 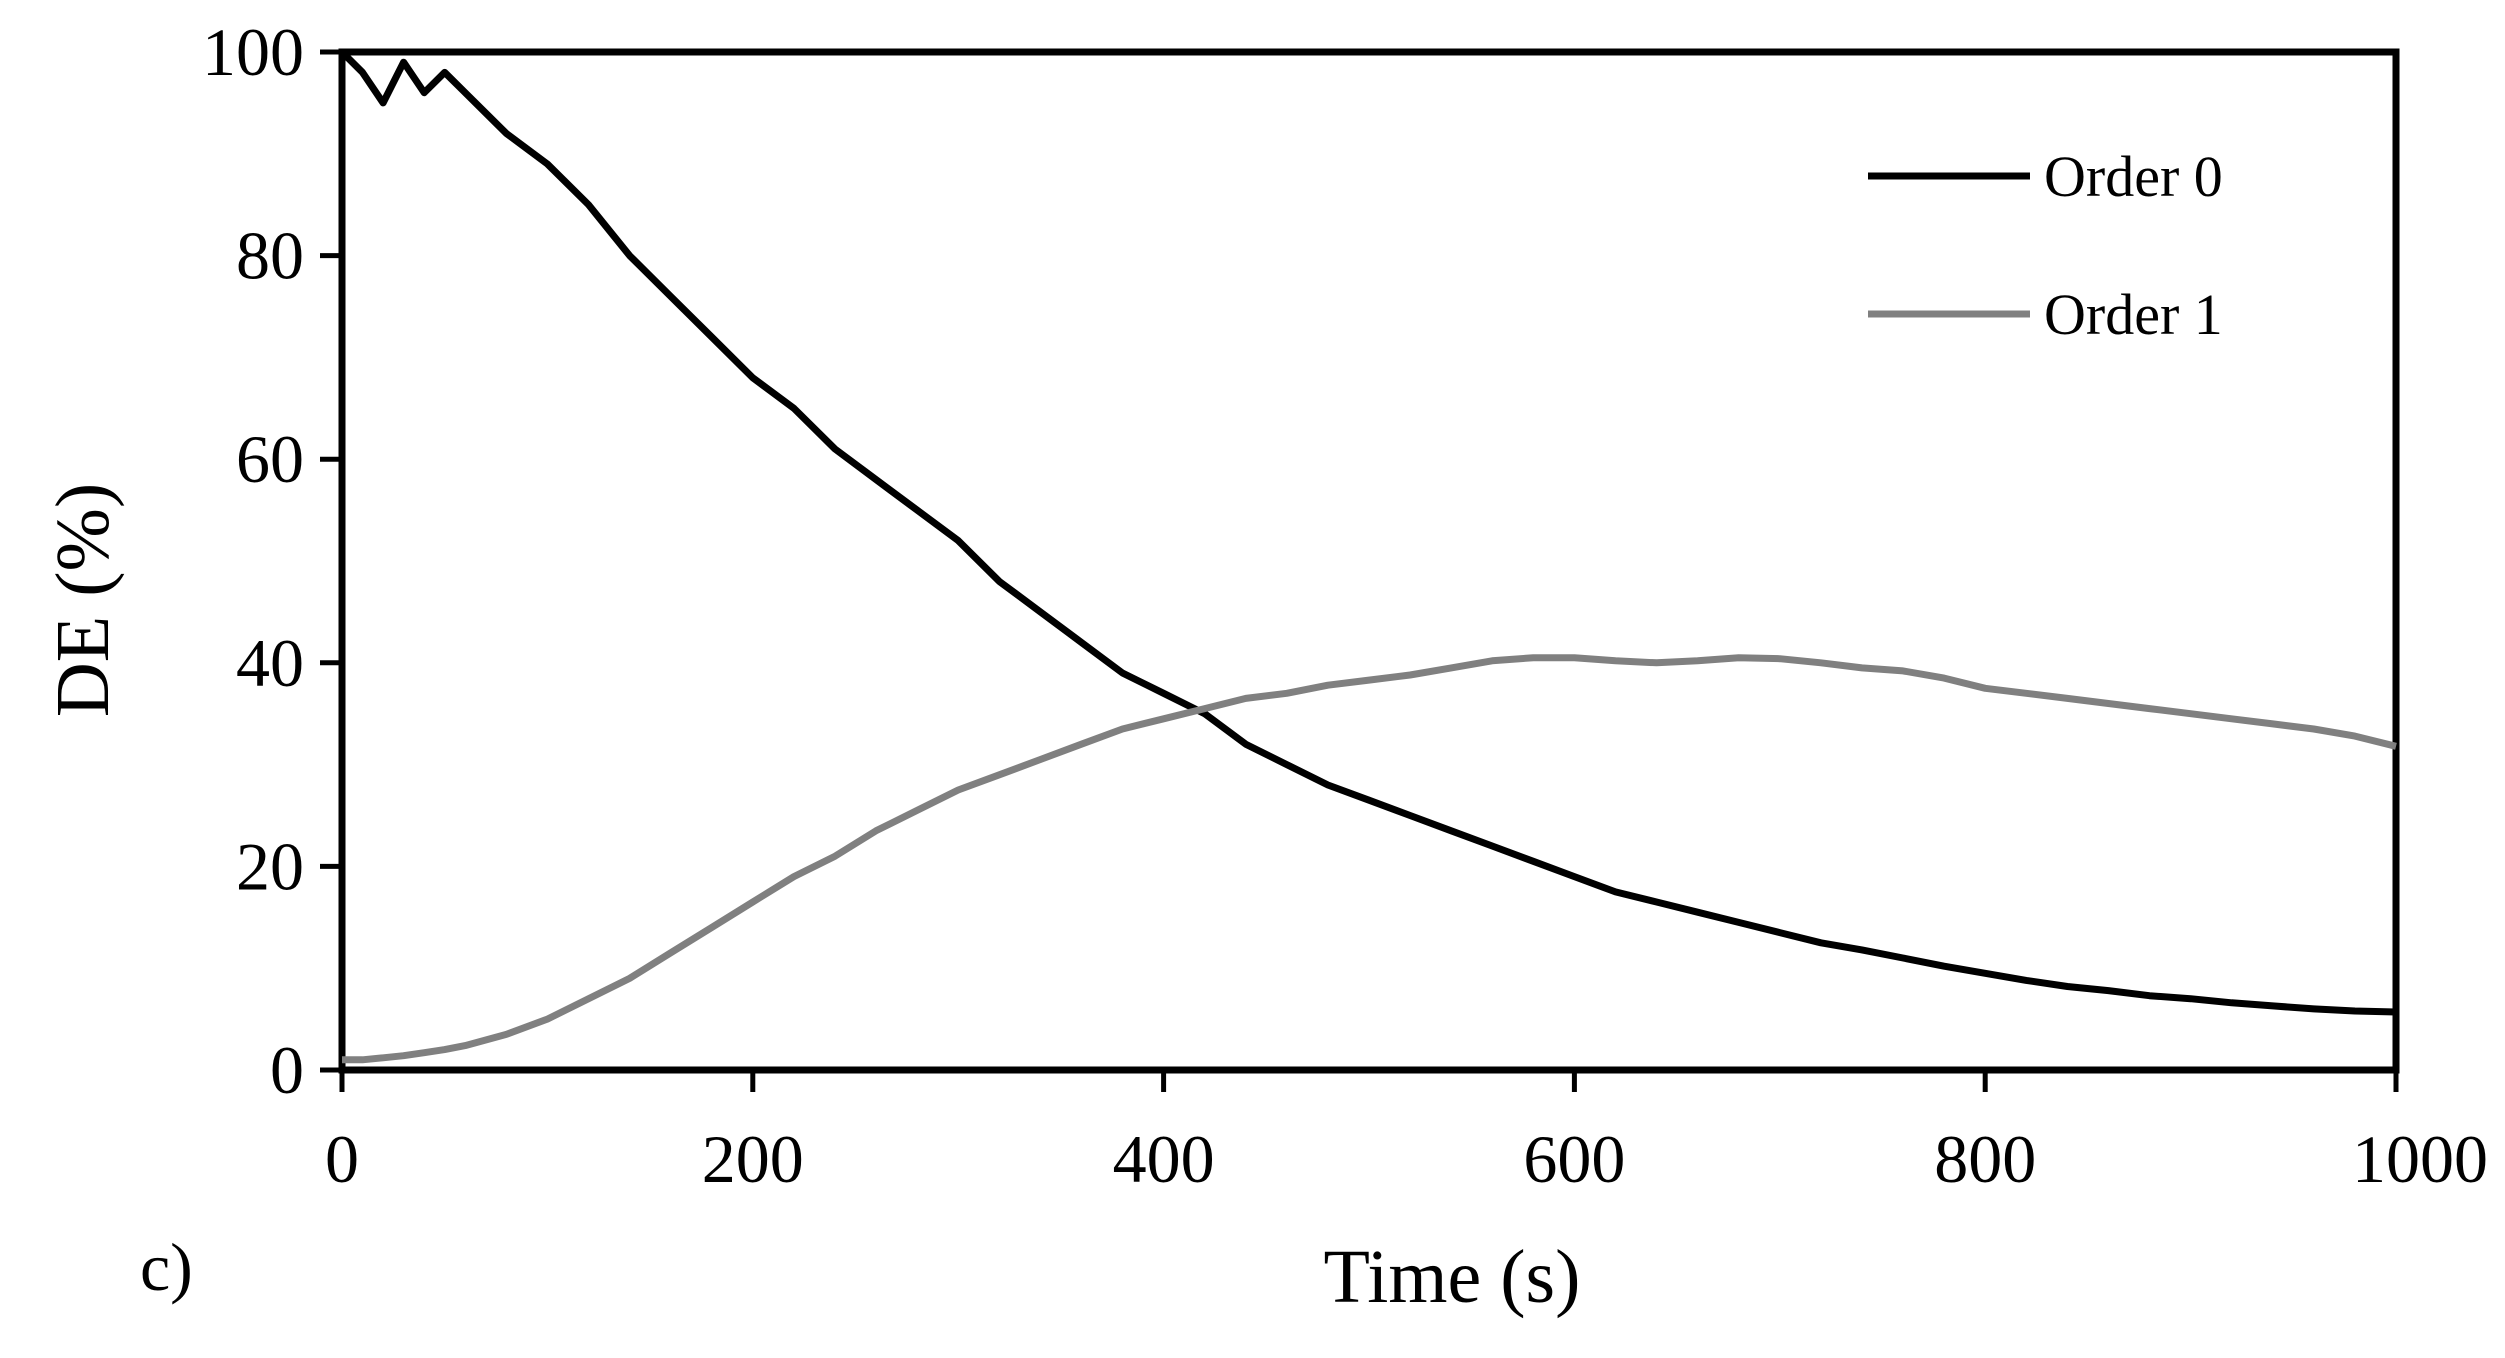 I want to click on legend: Order 0 Order 1, so click(x=2045, y=245).